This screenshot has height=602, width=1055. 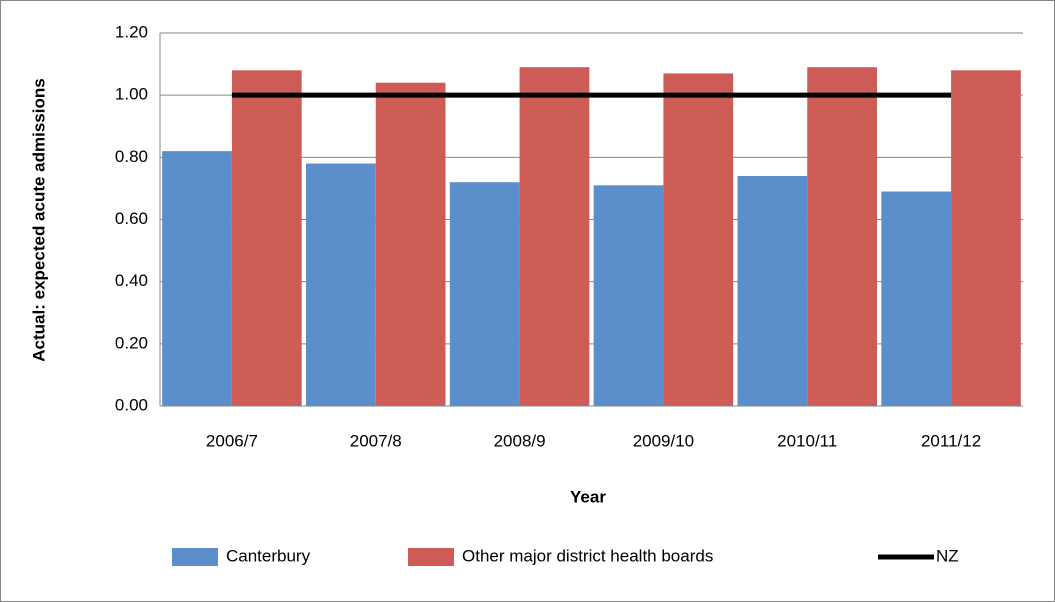 What do you see at coordinates (807, 440) in the screenshot?
I see `x-tick-label: 2010/11` at bounding box center [807, 440].